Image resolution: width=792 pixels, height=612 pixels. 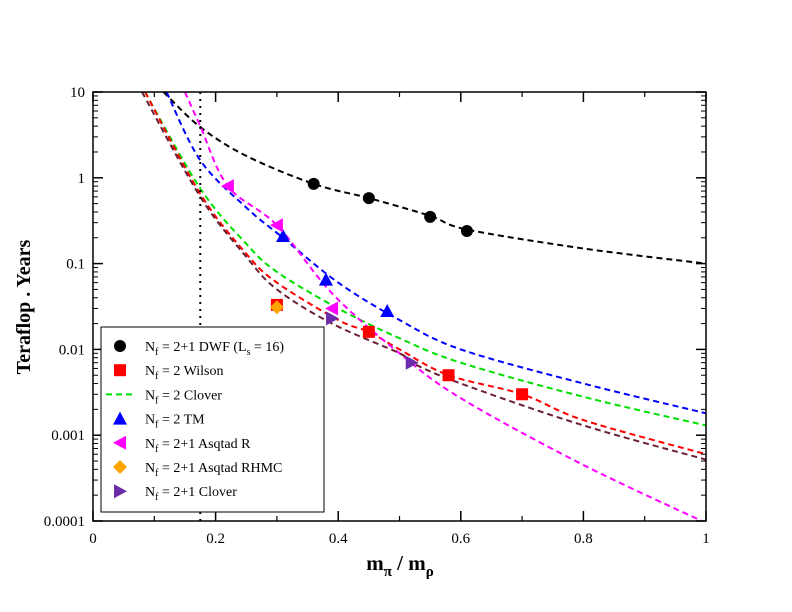 I want to click on legend-entry: Nf = 2+1 DWF (Ls = 16), so click(x=199, y=349).